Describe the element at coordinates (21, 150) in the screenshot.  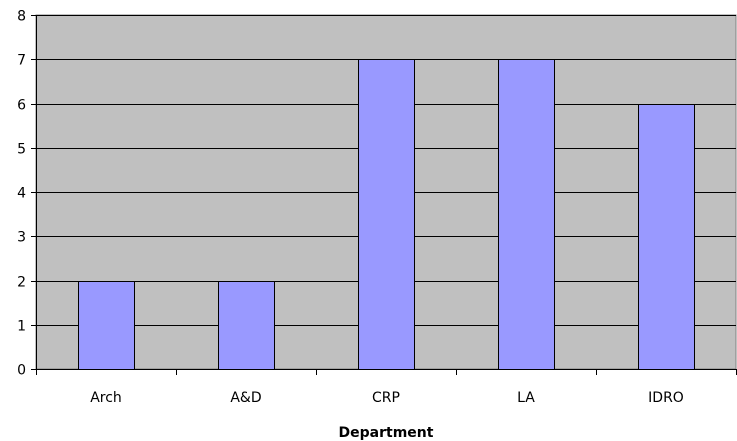
I see `y-tick-label: 5` at that location.